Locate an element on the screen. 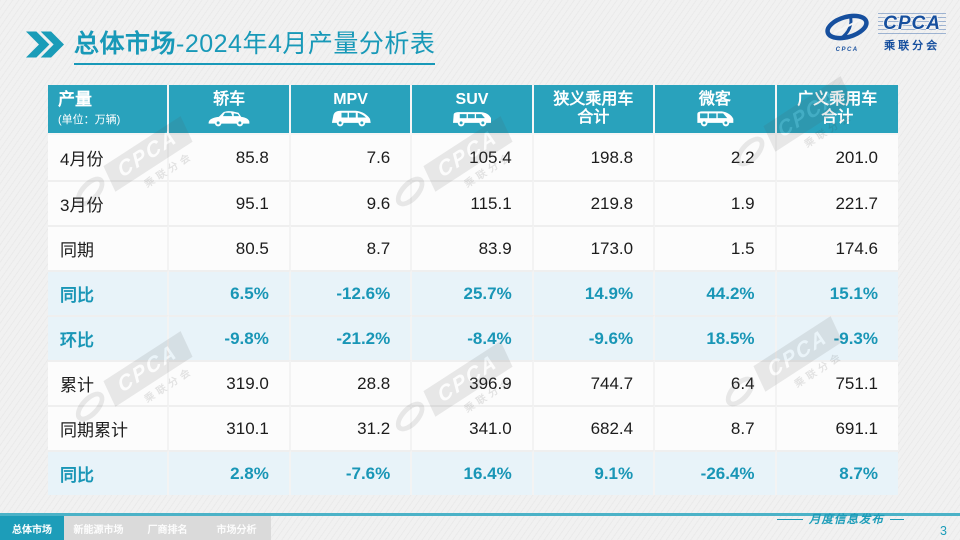 The width and height of the screenshot is (960, 540). tab-nev-market: 新能源市场 is located at coordinates (98, 528).